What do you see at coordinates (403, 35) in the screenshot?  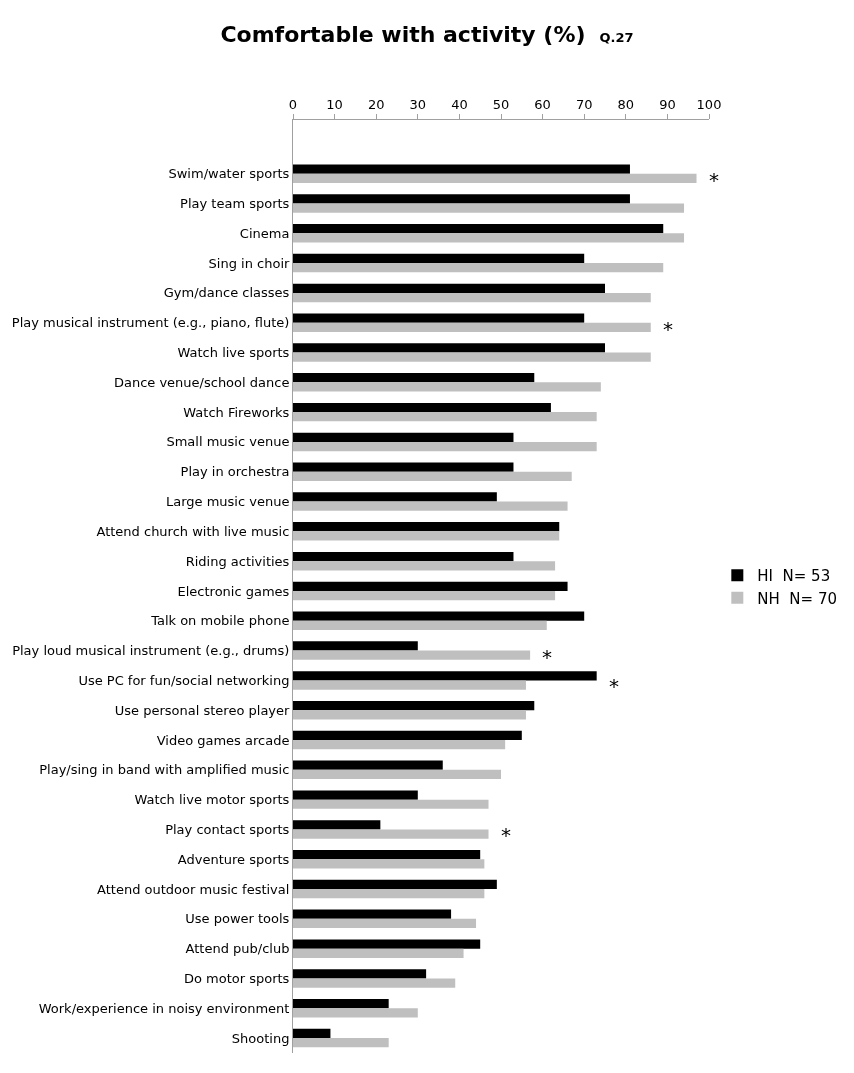 I see `chart-title: Comfortable with activity (%)` at bounding box center [403, 35].